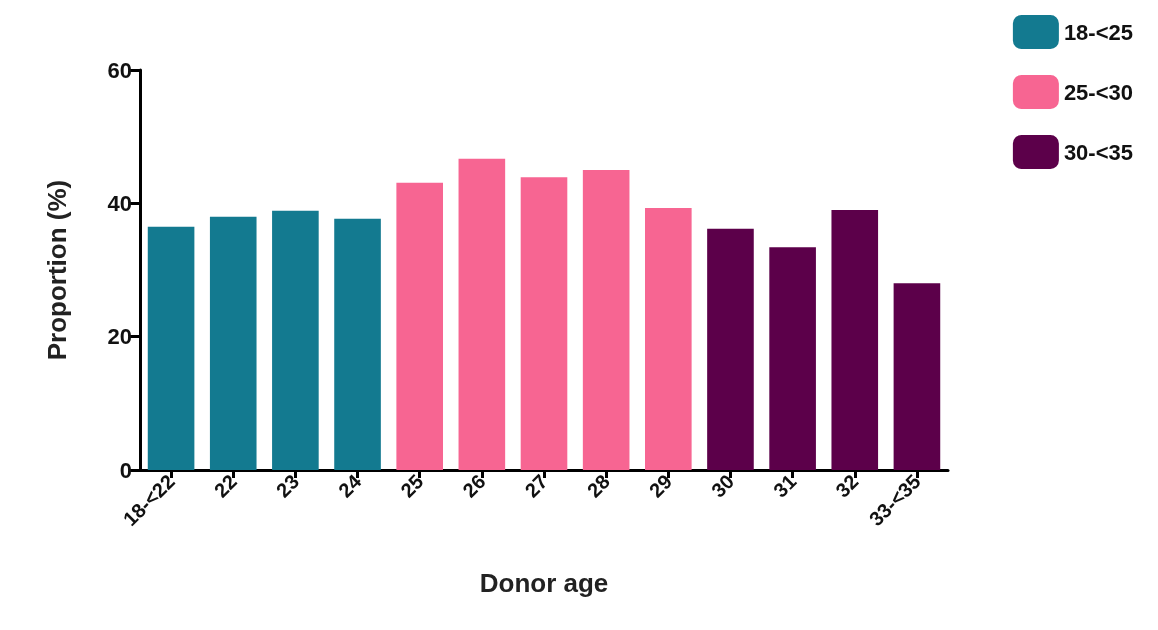 Image resolution: width=1158 pixels, height=630 pixels. What do you see at coordinates (225, 486) in the screenshot?
I see `x-tick-label: 22` at bounding box center [225, 486].